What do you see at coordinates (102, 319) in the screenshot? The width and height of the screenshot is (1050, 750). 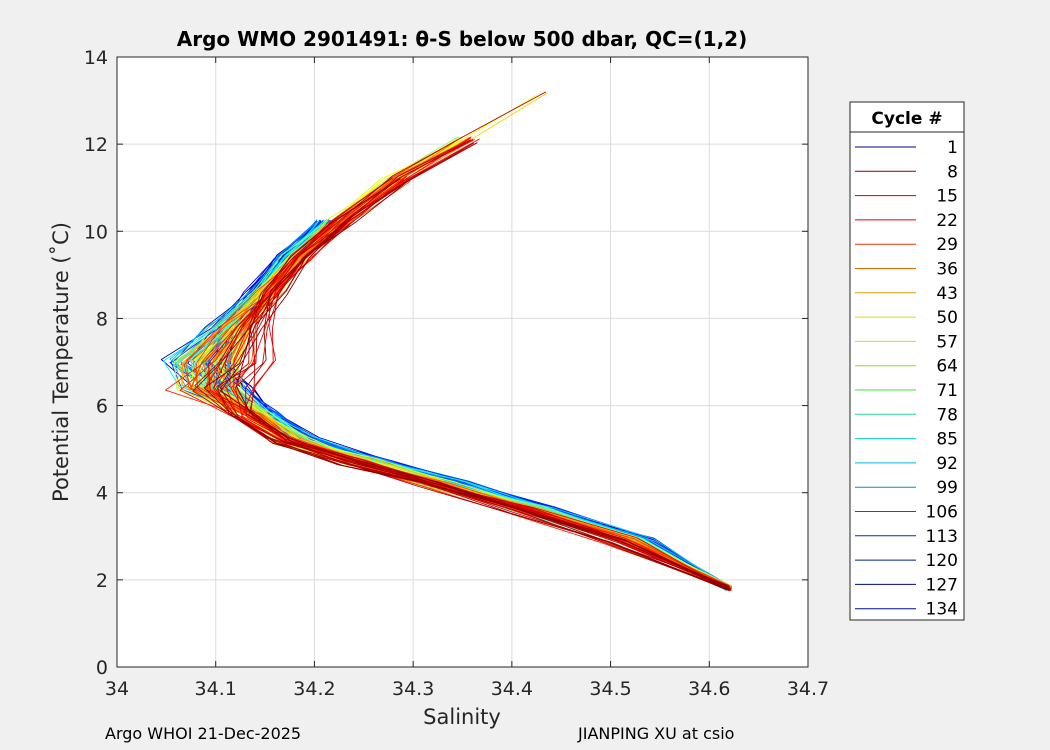 I see `y-tick-label: 8` at bounding box center [102, 319].